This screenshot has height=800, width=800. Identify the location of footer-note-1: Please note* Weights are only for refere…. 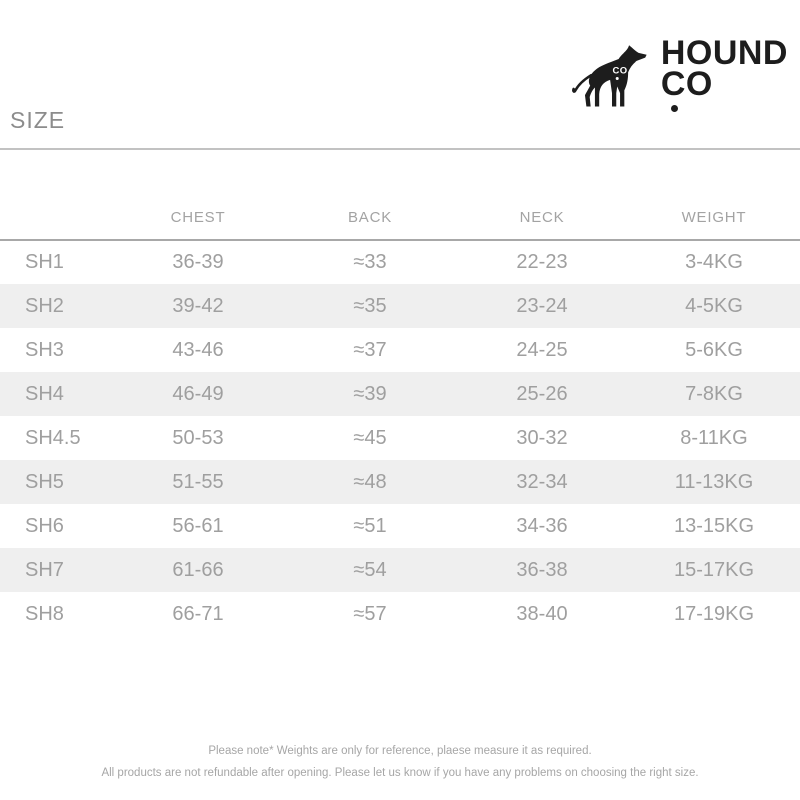
(400, 751).